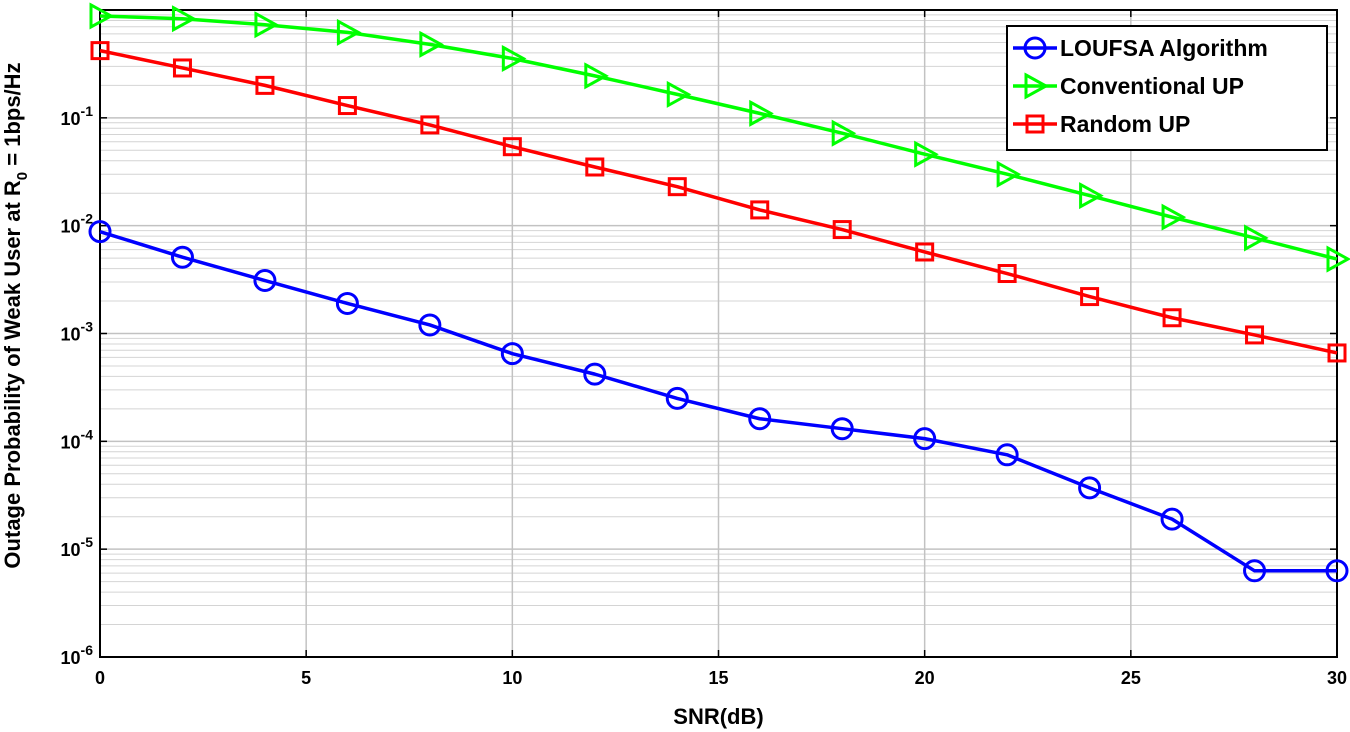 The height and width of the screenshot is (732, 1350). I want to click on legend-label: LOUFSA Algorithm, so click(1164, 48).